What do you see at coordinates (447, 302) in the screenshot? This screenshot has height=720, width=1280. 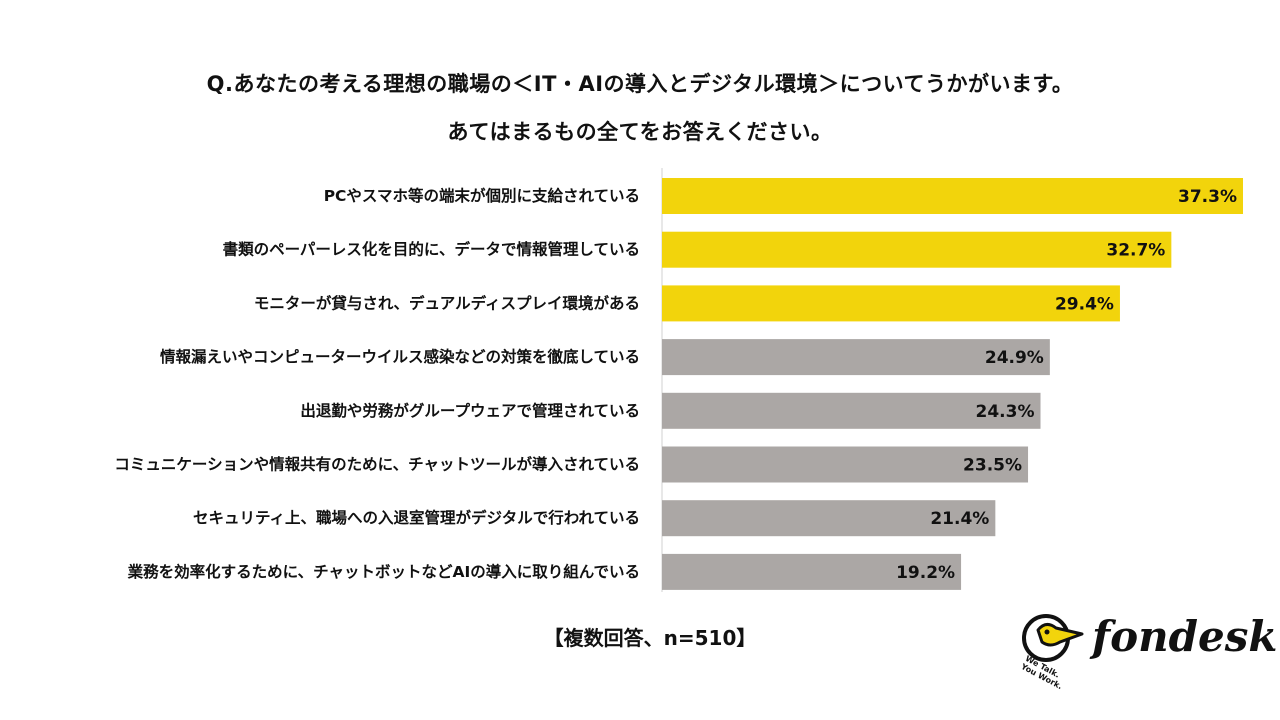 I see `category-label: モニターが貸与され、デュアルディスプレイ環境がある` at bounding box center [447, 302].